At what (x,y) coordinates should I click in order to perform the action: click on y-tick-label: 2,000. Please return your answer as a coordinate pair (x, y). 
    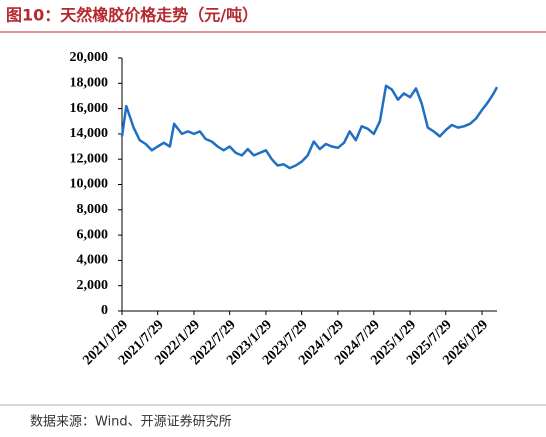
    Looking at the image, I should click on (93, 285).